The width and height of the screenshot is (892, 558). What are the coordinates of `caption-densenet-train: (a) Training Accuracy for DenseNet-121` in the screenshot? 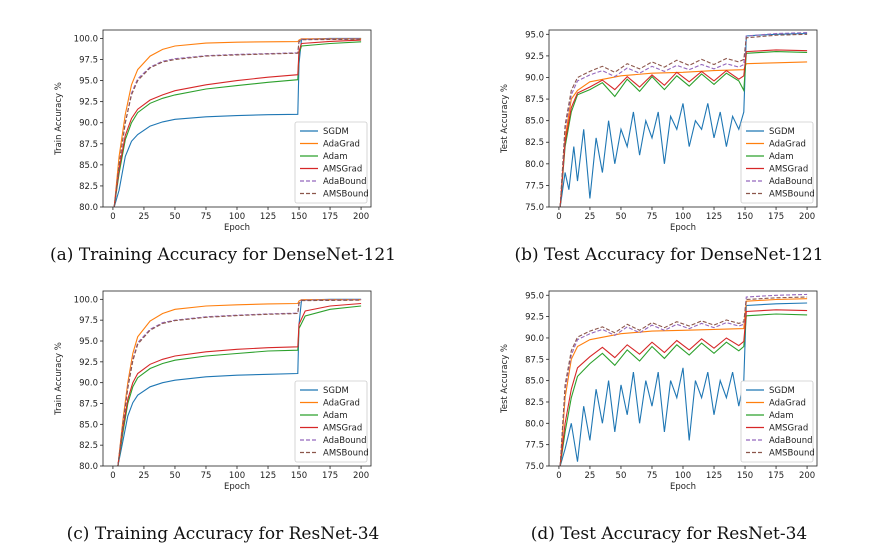 It's located at (223, 255).